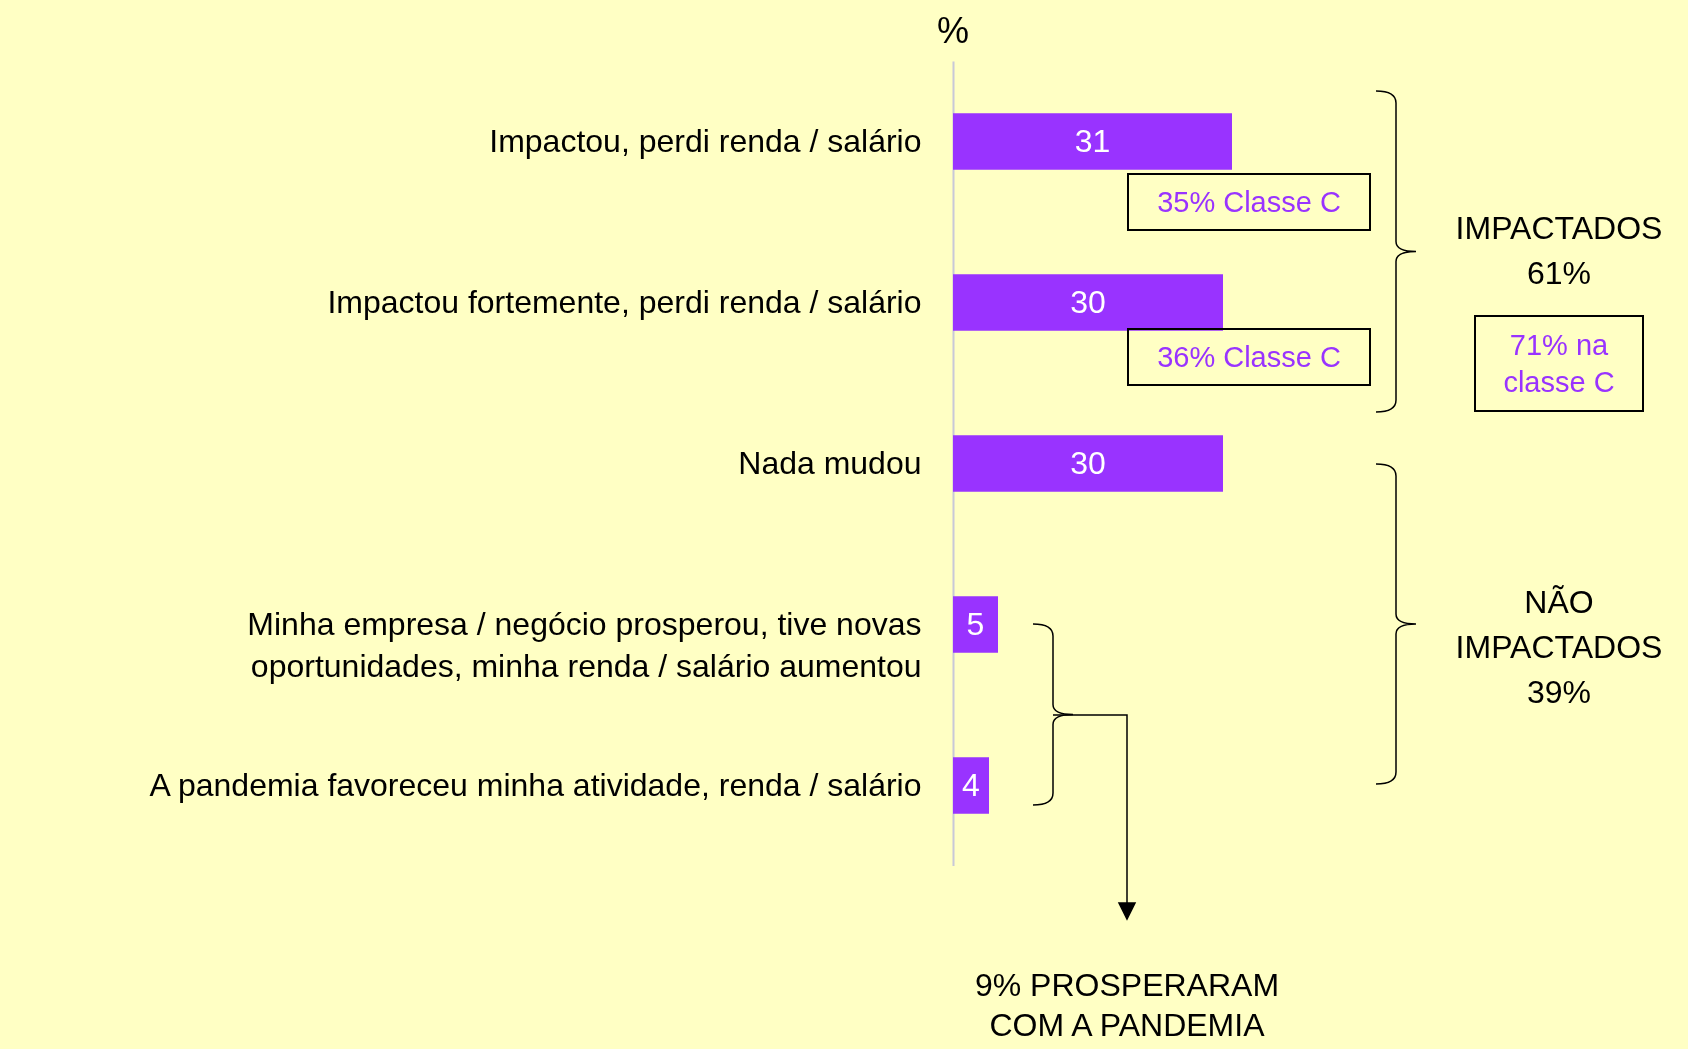  What do you see at coordinates (535, 784) in the screenshot?
I see `y-tick-label: A pandemia favoreceu minha atividade, renda / salário` at bounding box center [535, 784].